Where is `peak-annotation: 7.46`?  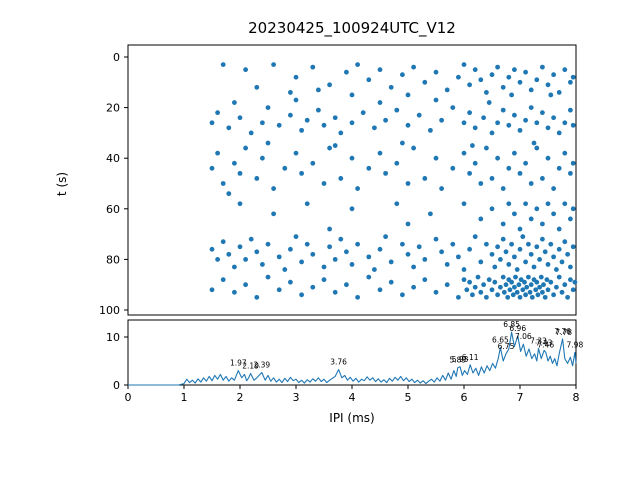
peak-annotation: 7.46 is located at coordinates (545, 344).